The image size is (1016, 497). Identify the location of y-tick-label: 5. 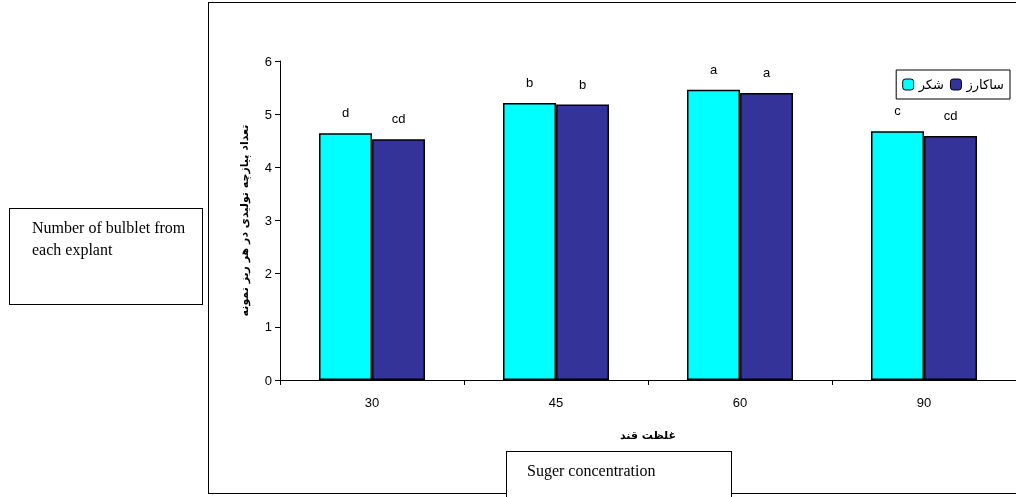
(268, 114).